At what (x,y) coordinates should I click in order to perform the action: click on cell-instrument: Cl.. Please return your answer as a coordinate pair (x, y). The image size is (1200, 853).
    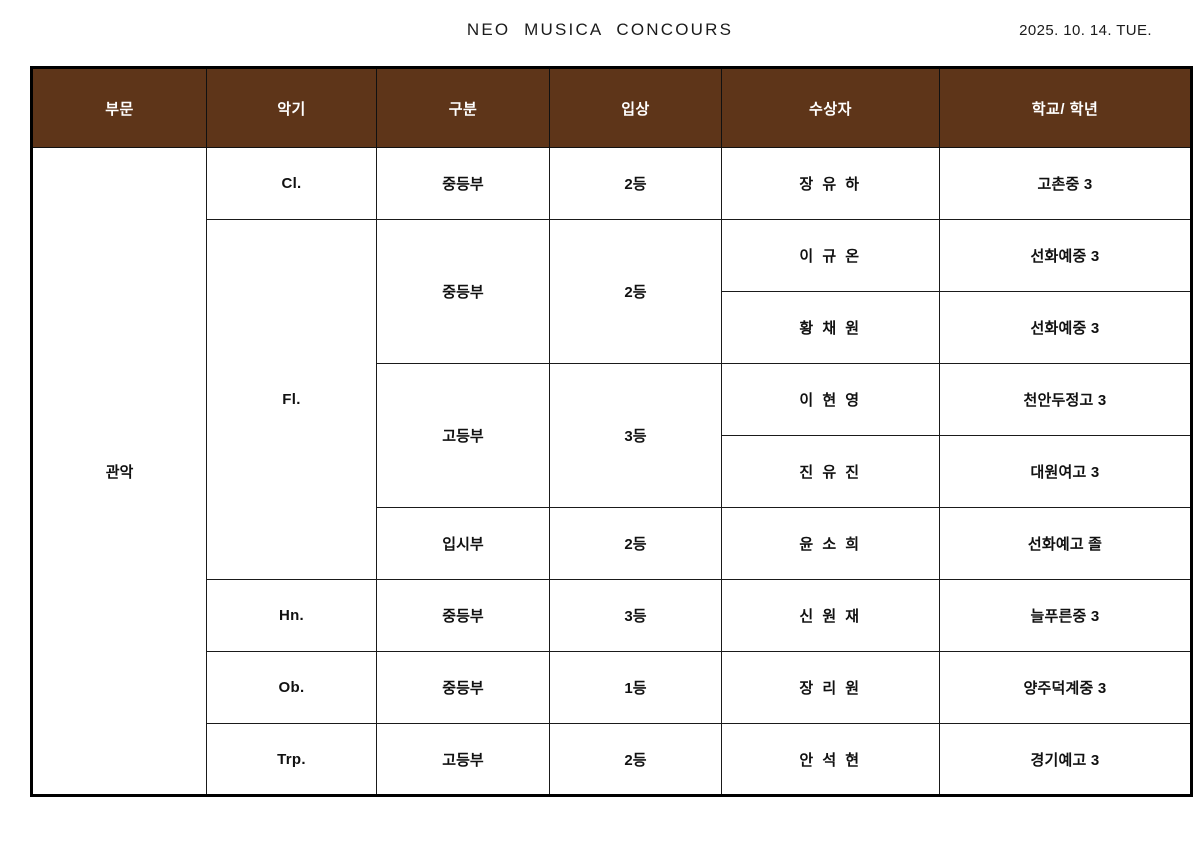
    Looking at the image, I should click on (291, 183).